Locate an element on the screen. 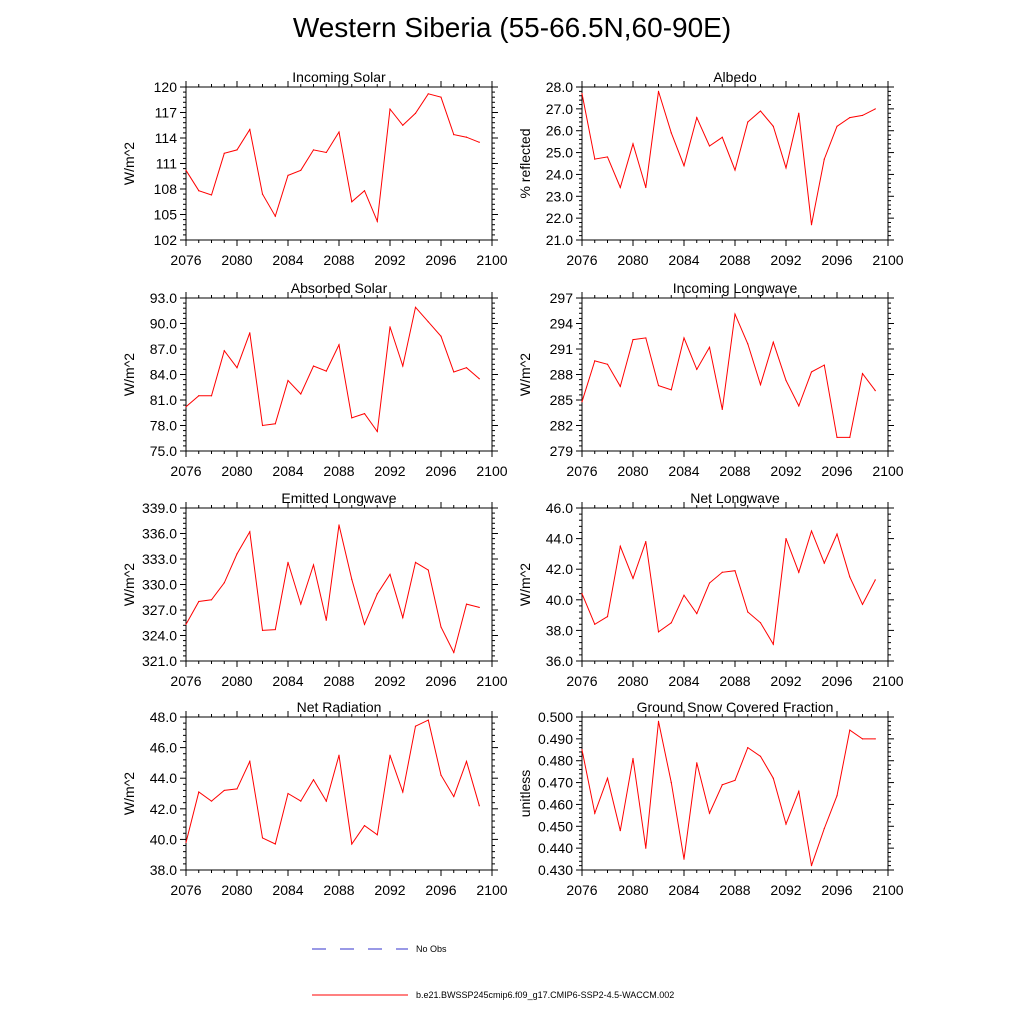  y-tick-label: 294 is located at coordinates (562, 324).